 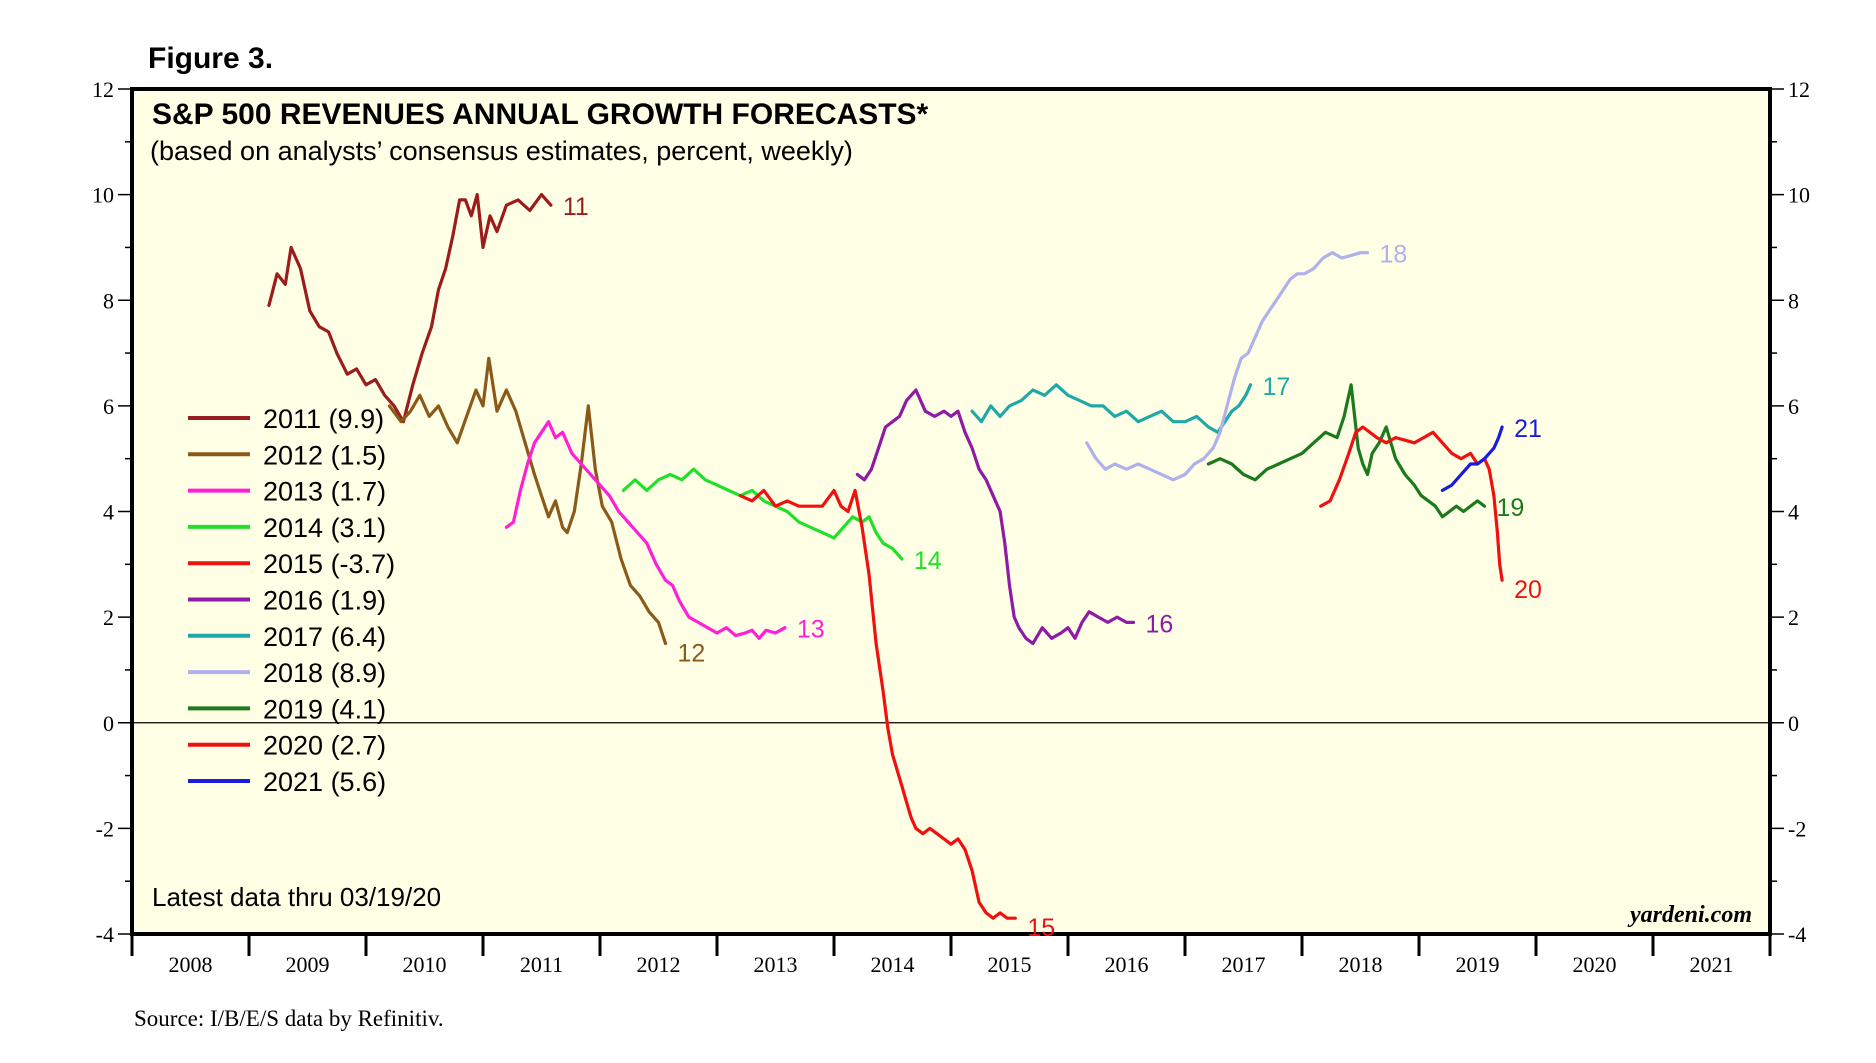 What do you see at coordinates (323, 419) in the screenshot?
I see `legend-entry: 2011 (9.9)` at bounding box center [323, 419].